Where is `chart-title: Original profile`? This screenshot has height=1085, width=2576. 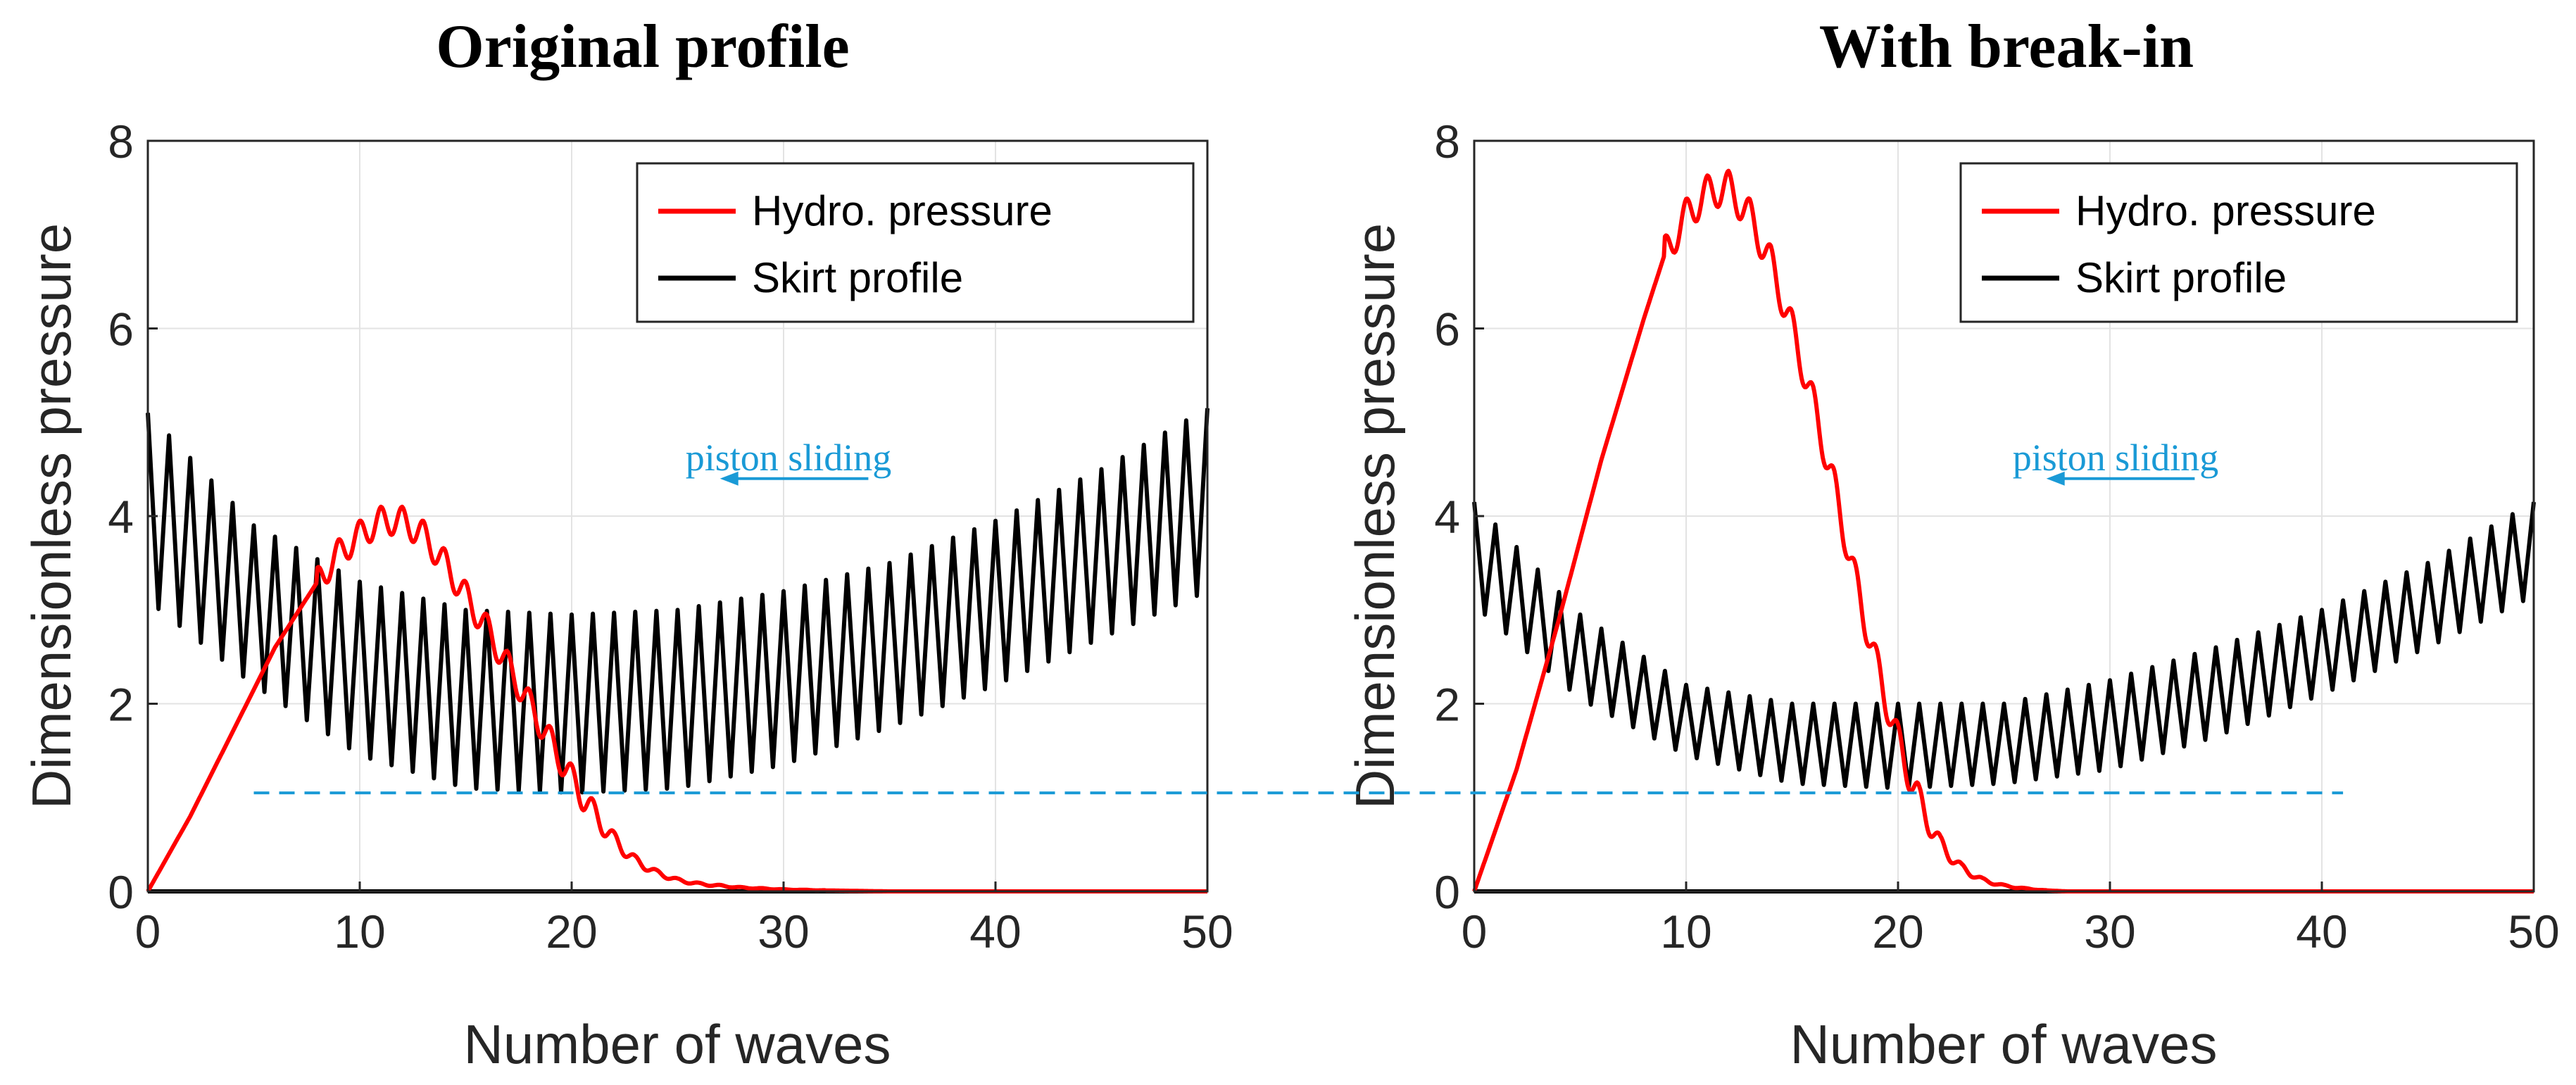
chart-title: Original profile is located at coordinates (643, 47).